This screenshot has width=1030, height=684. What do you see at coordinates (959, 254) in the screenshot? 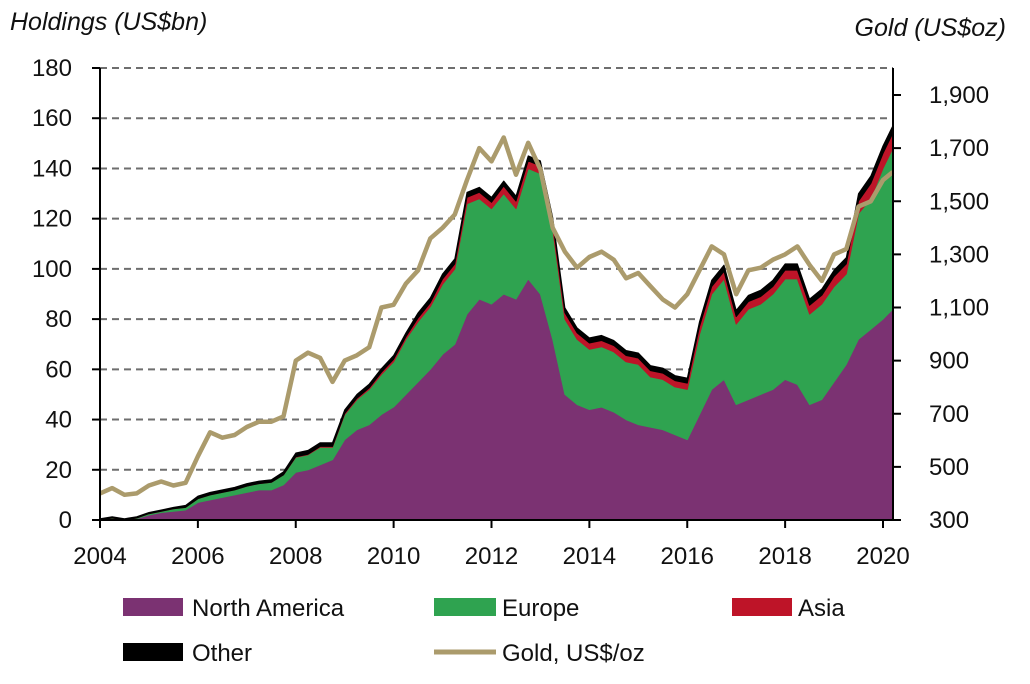
I see `y-right-tick-label: 1,300` at bounding box center [959, 254].